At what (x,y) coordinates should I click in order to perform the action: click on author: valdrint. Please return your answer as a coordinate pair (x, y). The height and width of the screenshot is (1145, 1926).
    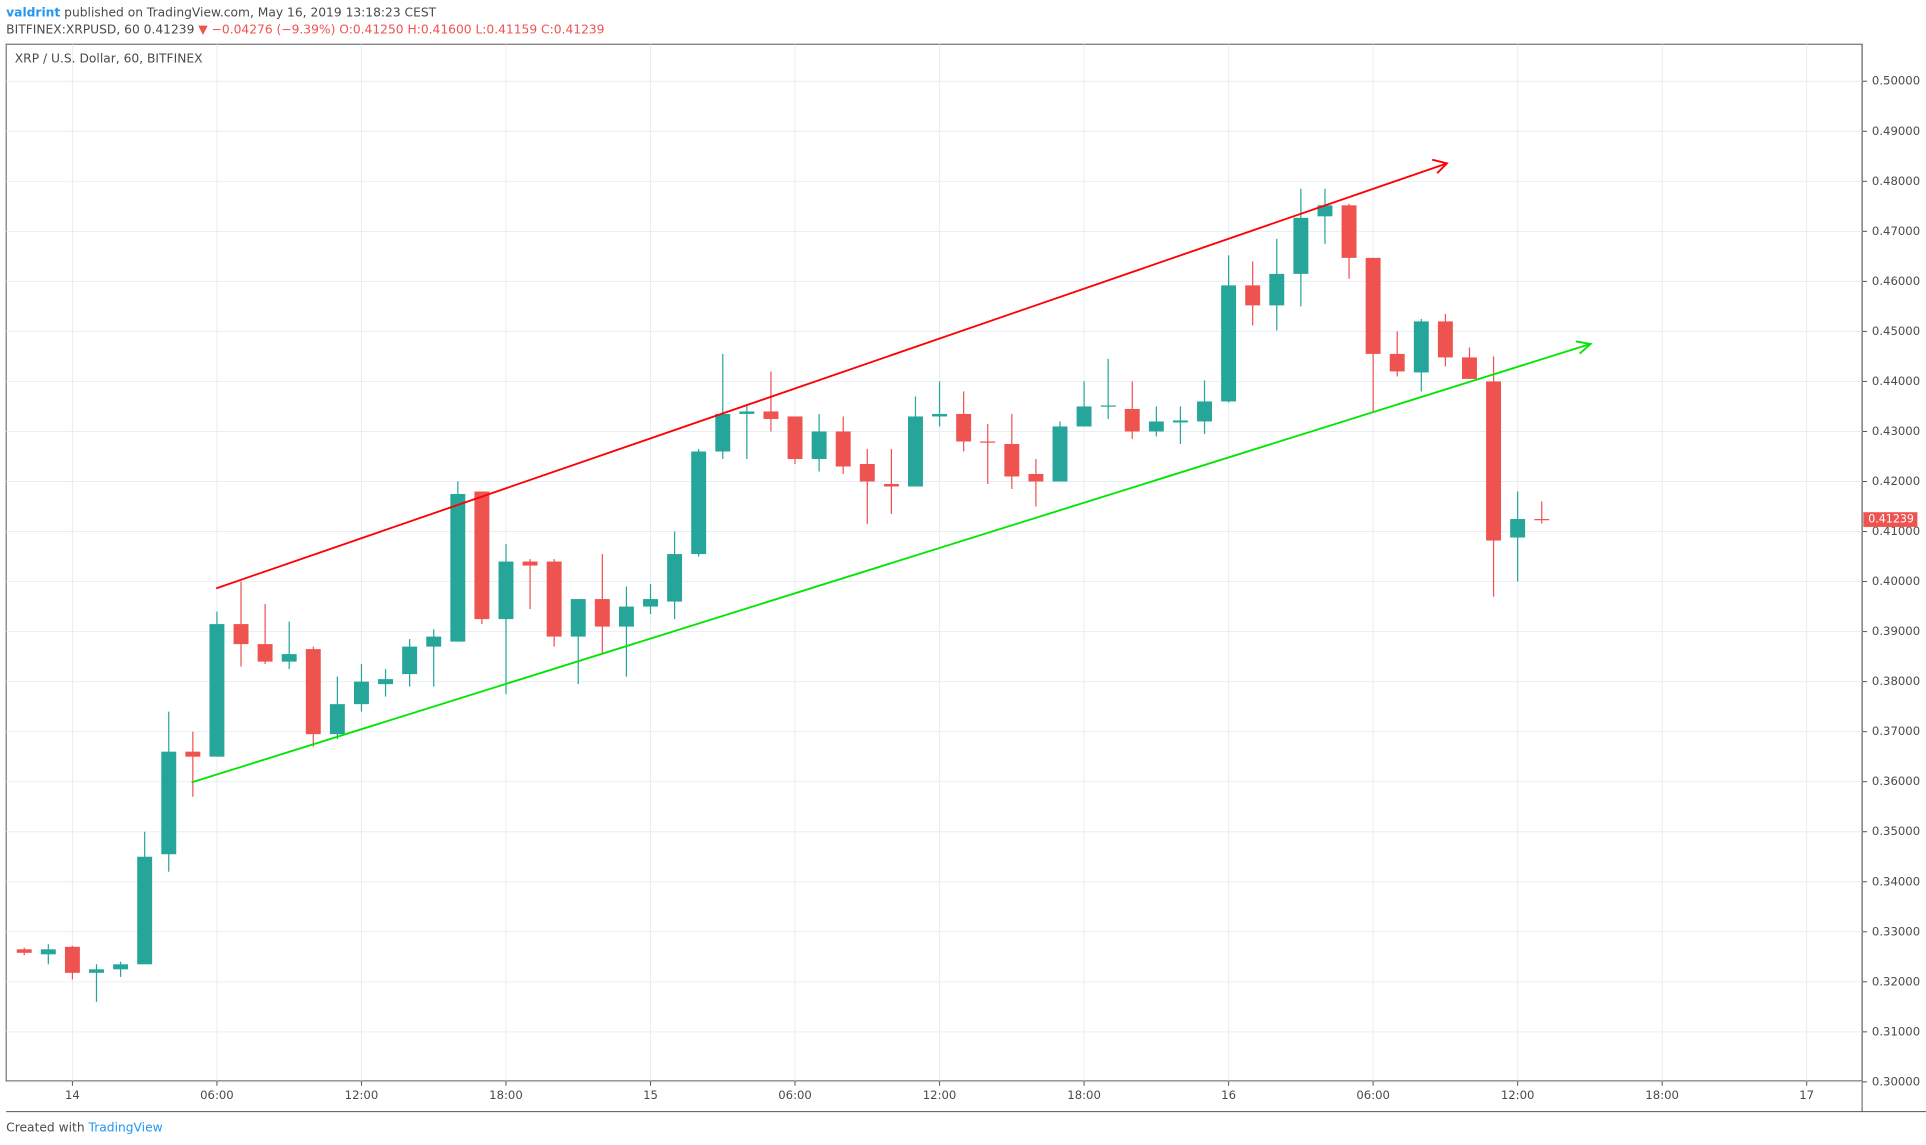
    Looking at the image, I should click on (33, 12).